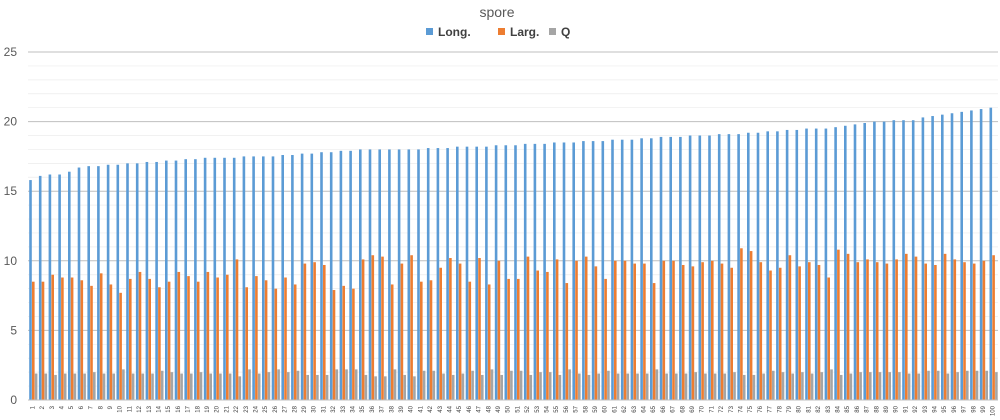  I want to click on x-tick-label: 83, so click(829, 408).